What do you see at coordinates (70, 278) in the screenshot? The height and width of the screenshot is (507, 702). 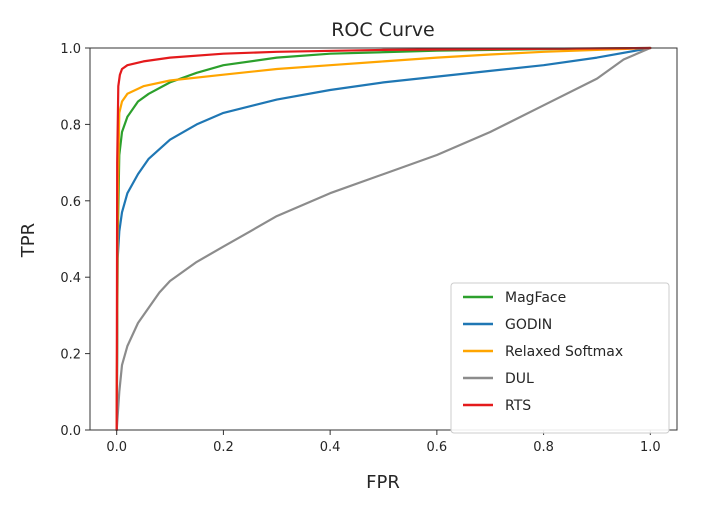 I see `y-tick-label: 0.4` at bounding box center [70, 278].